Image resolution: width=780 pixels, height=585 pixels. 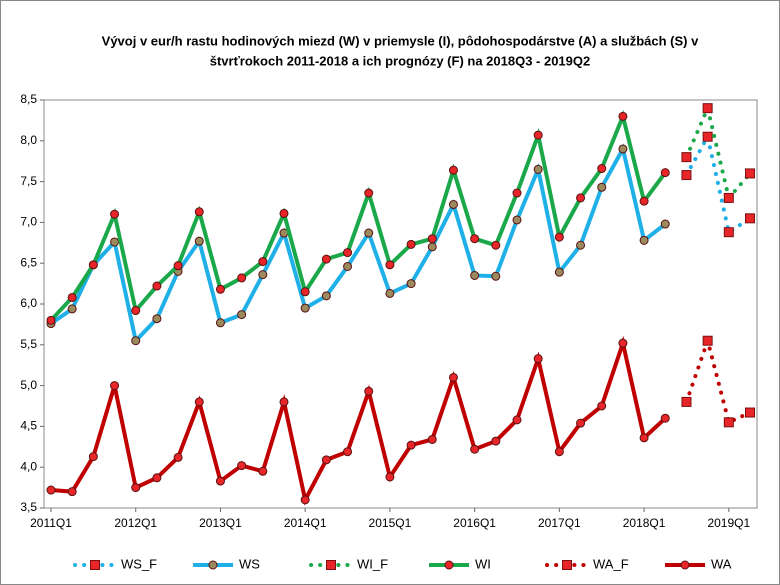 What do you see at coordinates (135, 523) in the screenshot?
I see `x-tick-label: 2012Q1` at bounding box center [135, 523].